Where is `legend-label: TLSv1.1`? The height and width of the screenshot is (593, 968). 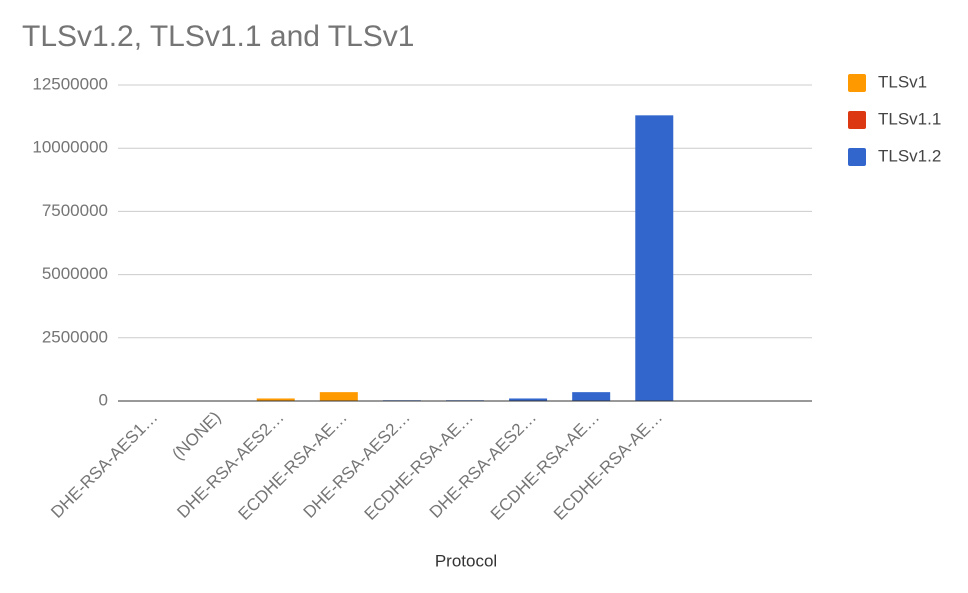 legend-label: TLSv1.1 is located at coordinates (909, 118).